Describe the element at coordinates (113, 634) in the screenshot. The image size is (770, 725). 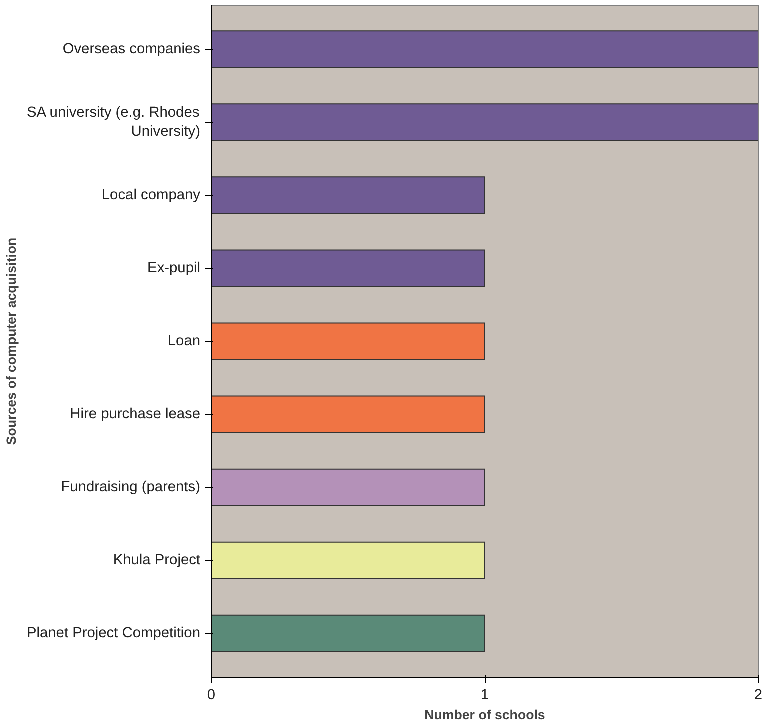
I see `y-tick-label: Planet Project Competition` at that location.